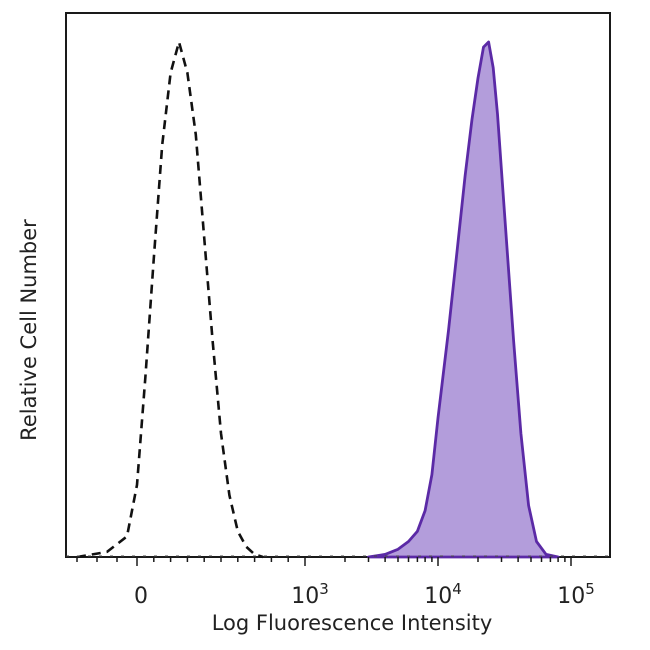 This screenshot has width=650, height=650. I want to click on x-tick-label: 10⁴, so click(443, 594).